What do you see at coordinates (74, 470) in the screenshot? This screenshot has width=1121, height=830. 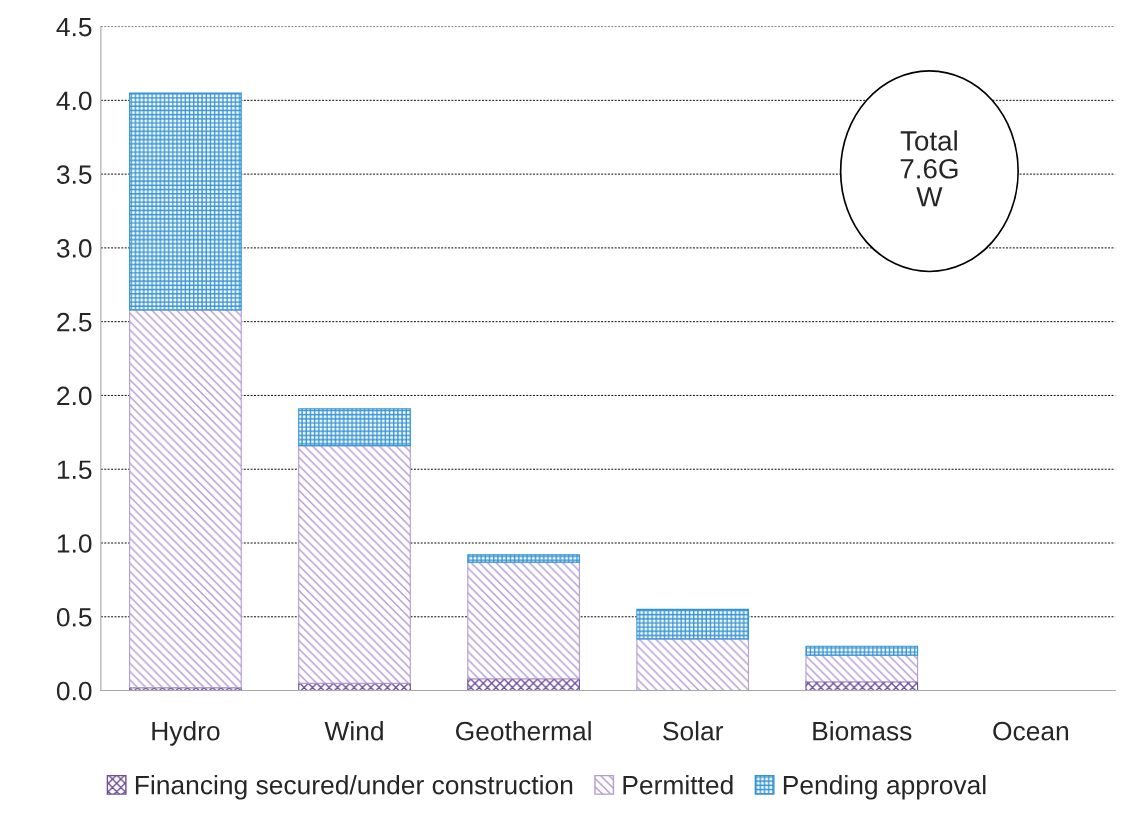 I see `y-tick-label: 1.5` at bounding box center [74, 470].